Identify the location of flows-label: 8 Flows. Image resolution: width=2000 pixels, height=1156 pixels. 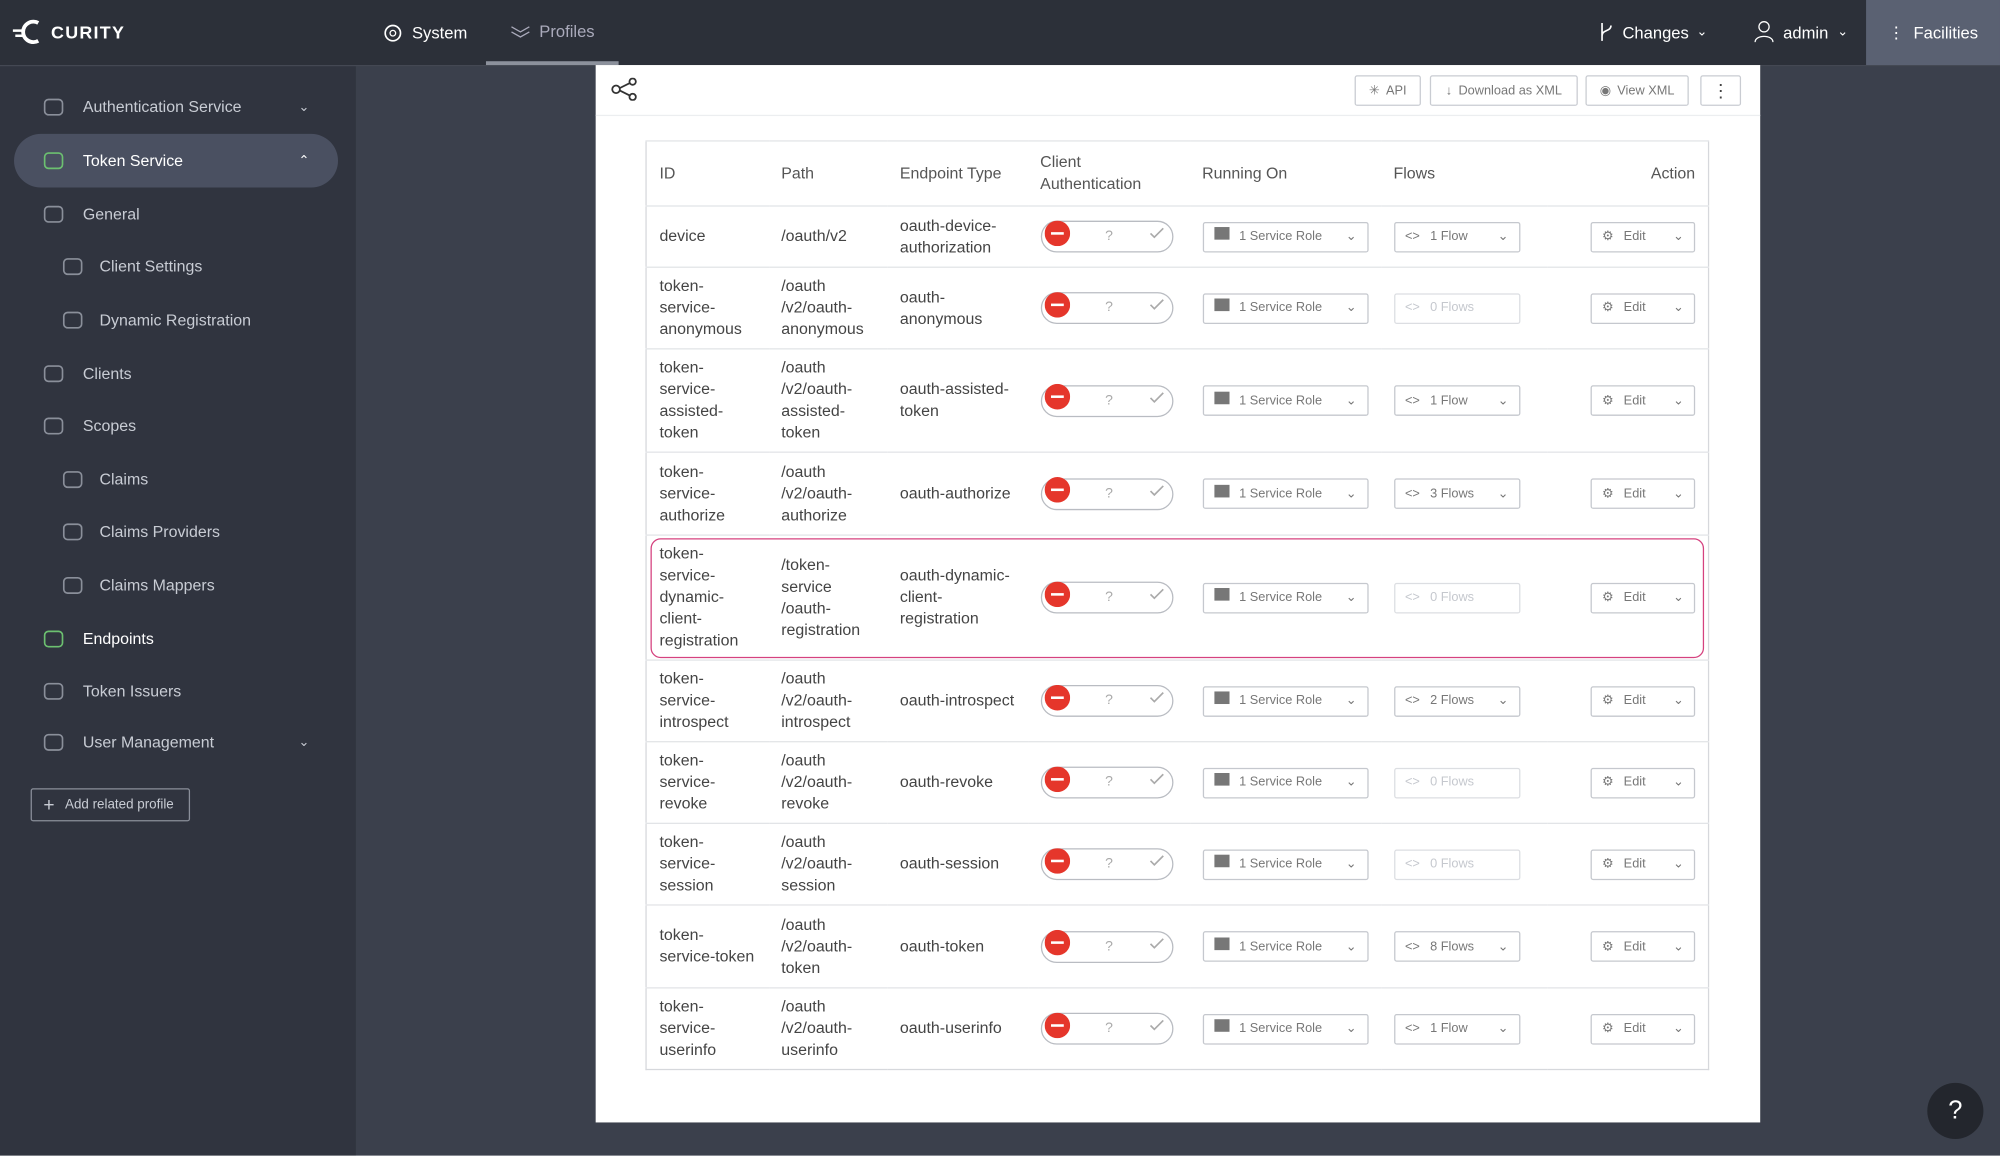
(1452, 946).